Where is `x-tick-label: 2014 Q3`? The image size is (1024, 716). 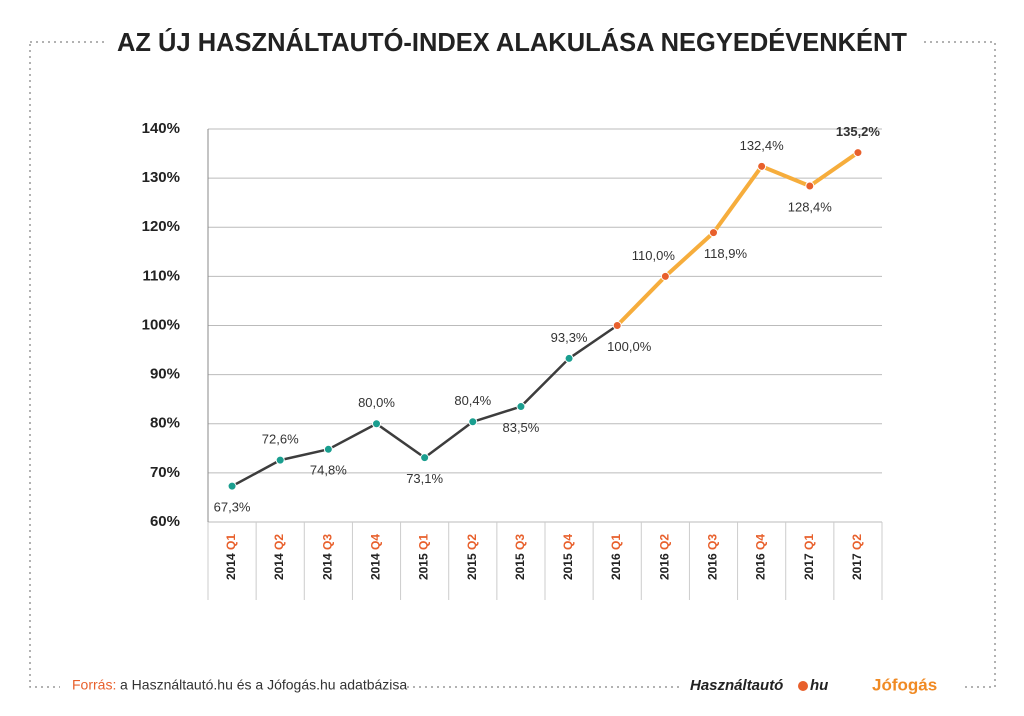 x-tick-label: 2014 Q3 is located at coordinates (328, 557).